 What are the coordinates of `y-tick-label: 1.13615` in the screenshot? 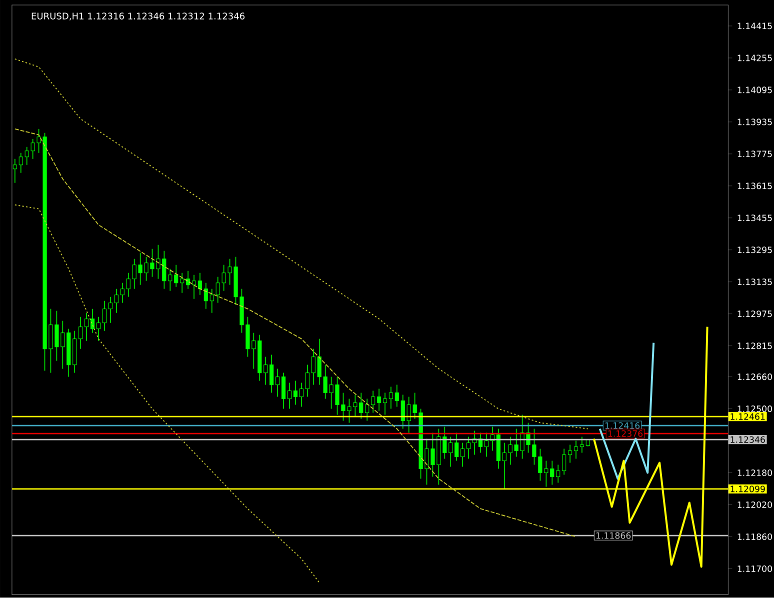 It's located at (755, 186).